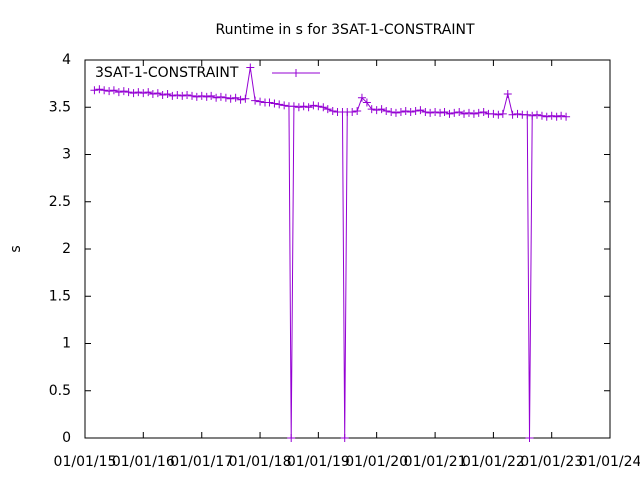 The height and width of the screenshot is (480, 640). What do you see at coordinates (66, 249) in the screenshot?
I see `y-tick-label: 2` at bounding box center [66, 249].